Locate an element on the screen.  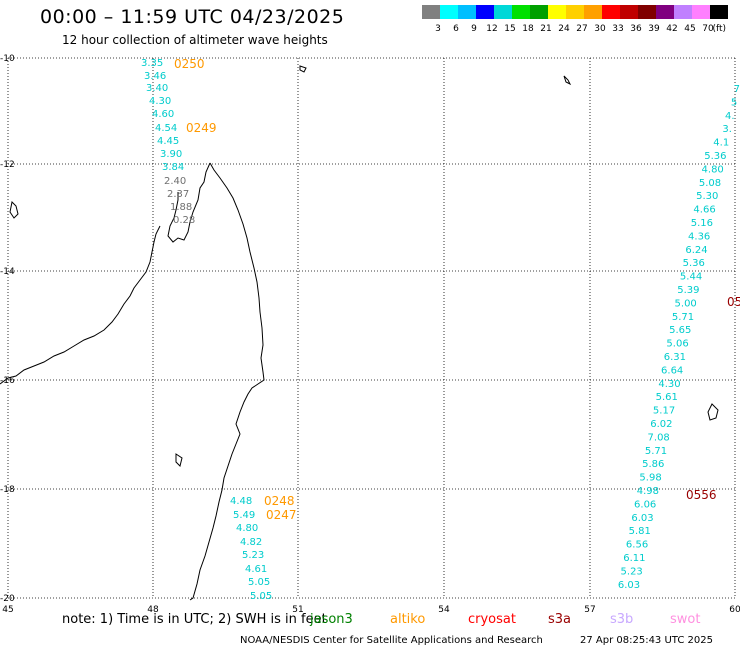
legend-tick-label: 33 is located at coordinates (617, 28).